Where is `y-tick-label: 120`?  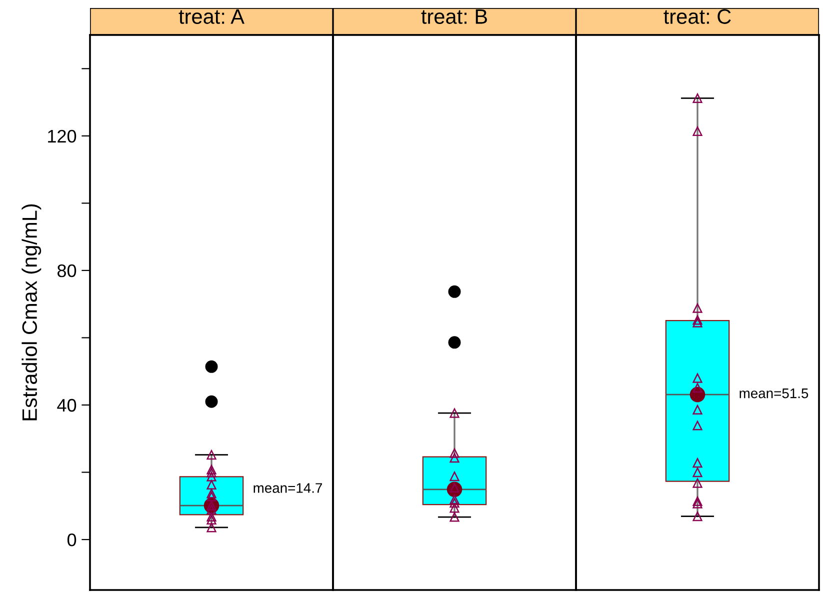
y-tick-label: 120 is located at coordinates (62, 136).